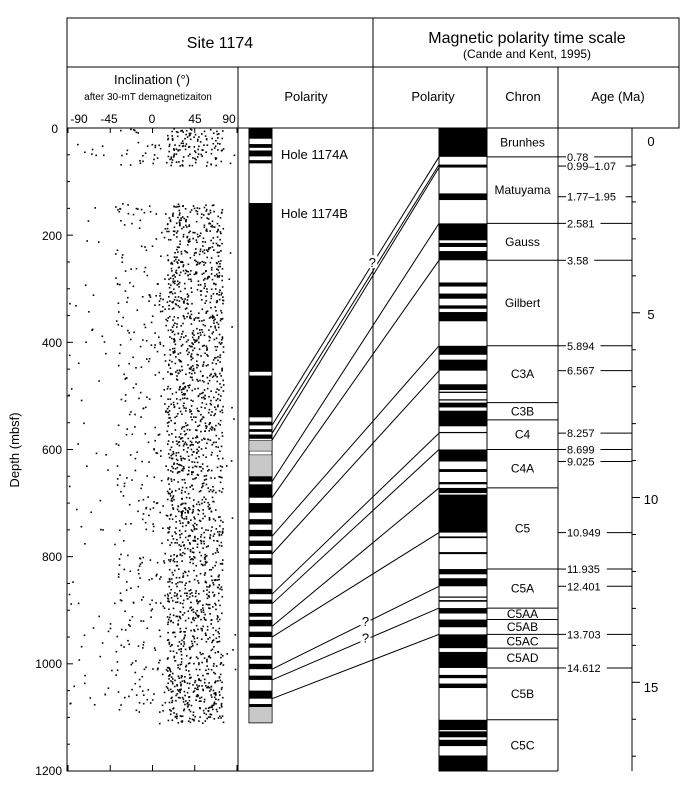 The height and width of the screenshot is (786, 689). What do you see at coordinates (591, 198) in the screenshot?
I see `age-label: 1.77–1.95` at bounding box center [591, 198].